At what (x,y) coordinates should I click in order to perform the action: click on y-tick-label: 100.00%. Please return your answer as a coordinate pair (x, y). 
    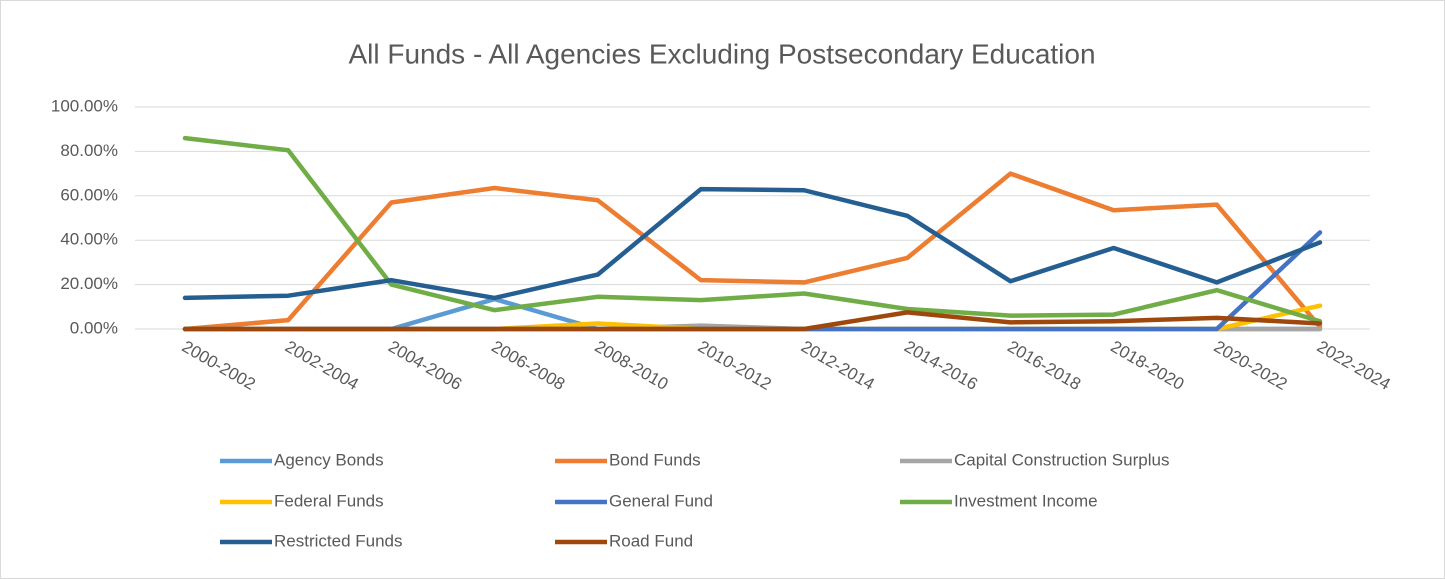
    Looking at the image, I should click on (84, 105).